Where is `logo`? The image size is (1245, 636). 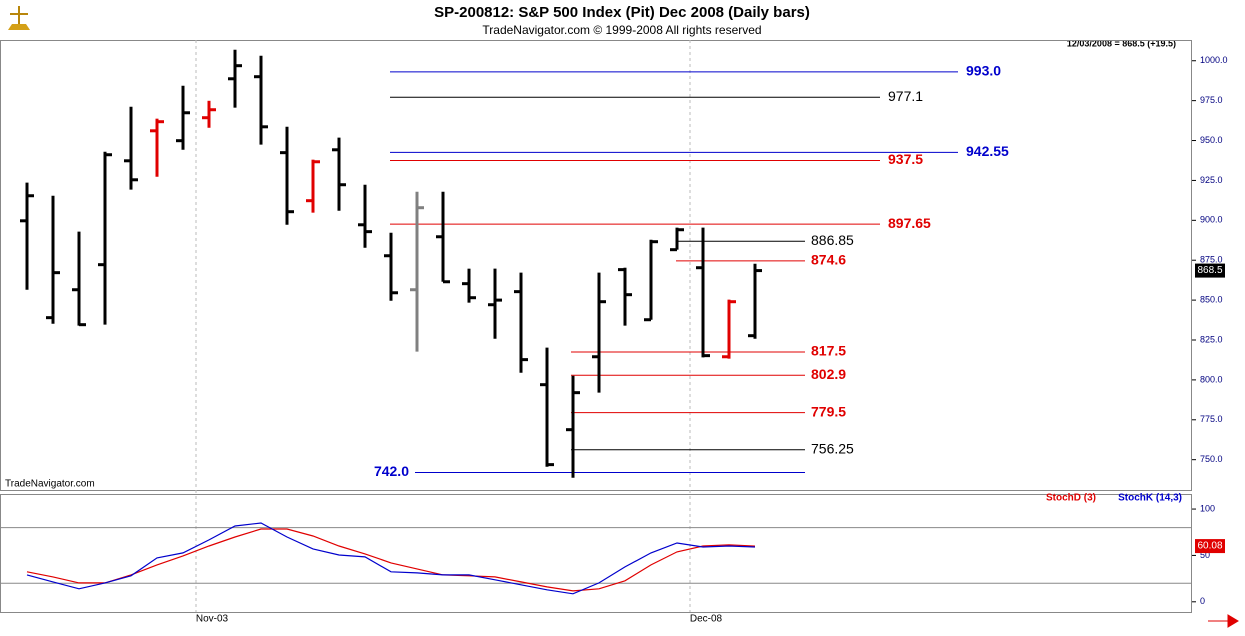
logo is located at coordinates (19, 18).